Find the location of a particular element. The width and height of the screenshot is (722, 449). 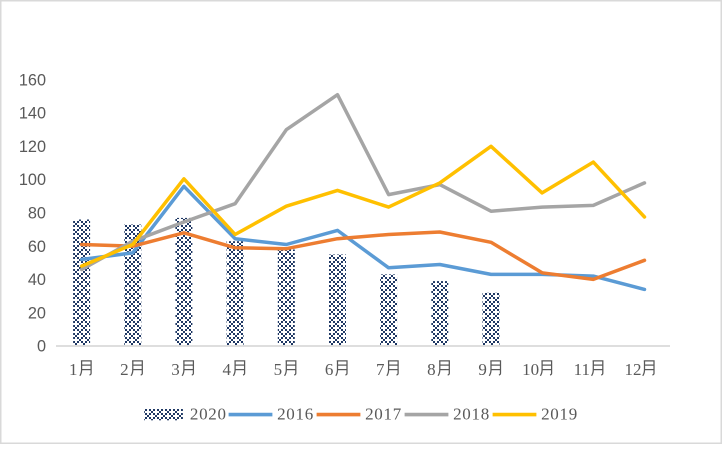

svg-text: 2016 is located at coordinates (295, 414).